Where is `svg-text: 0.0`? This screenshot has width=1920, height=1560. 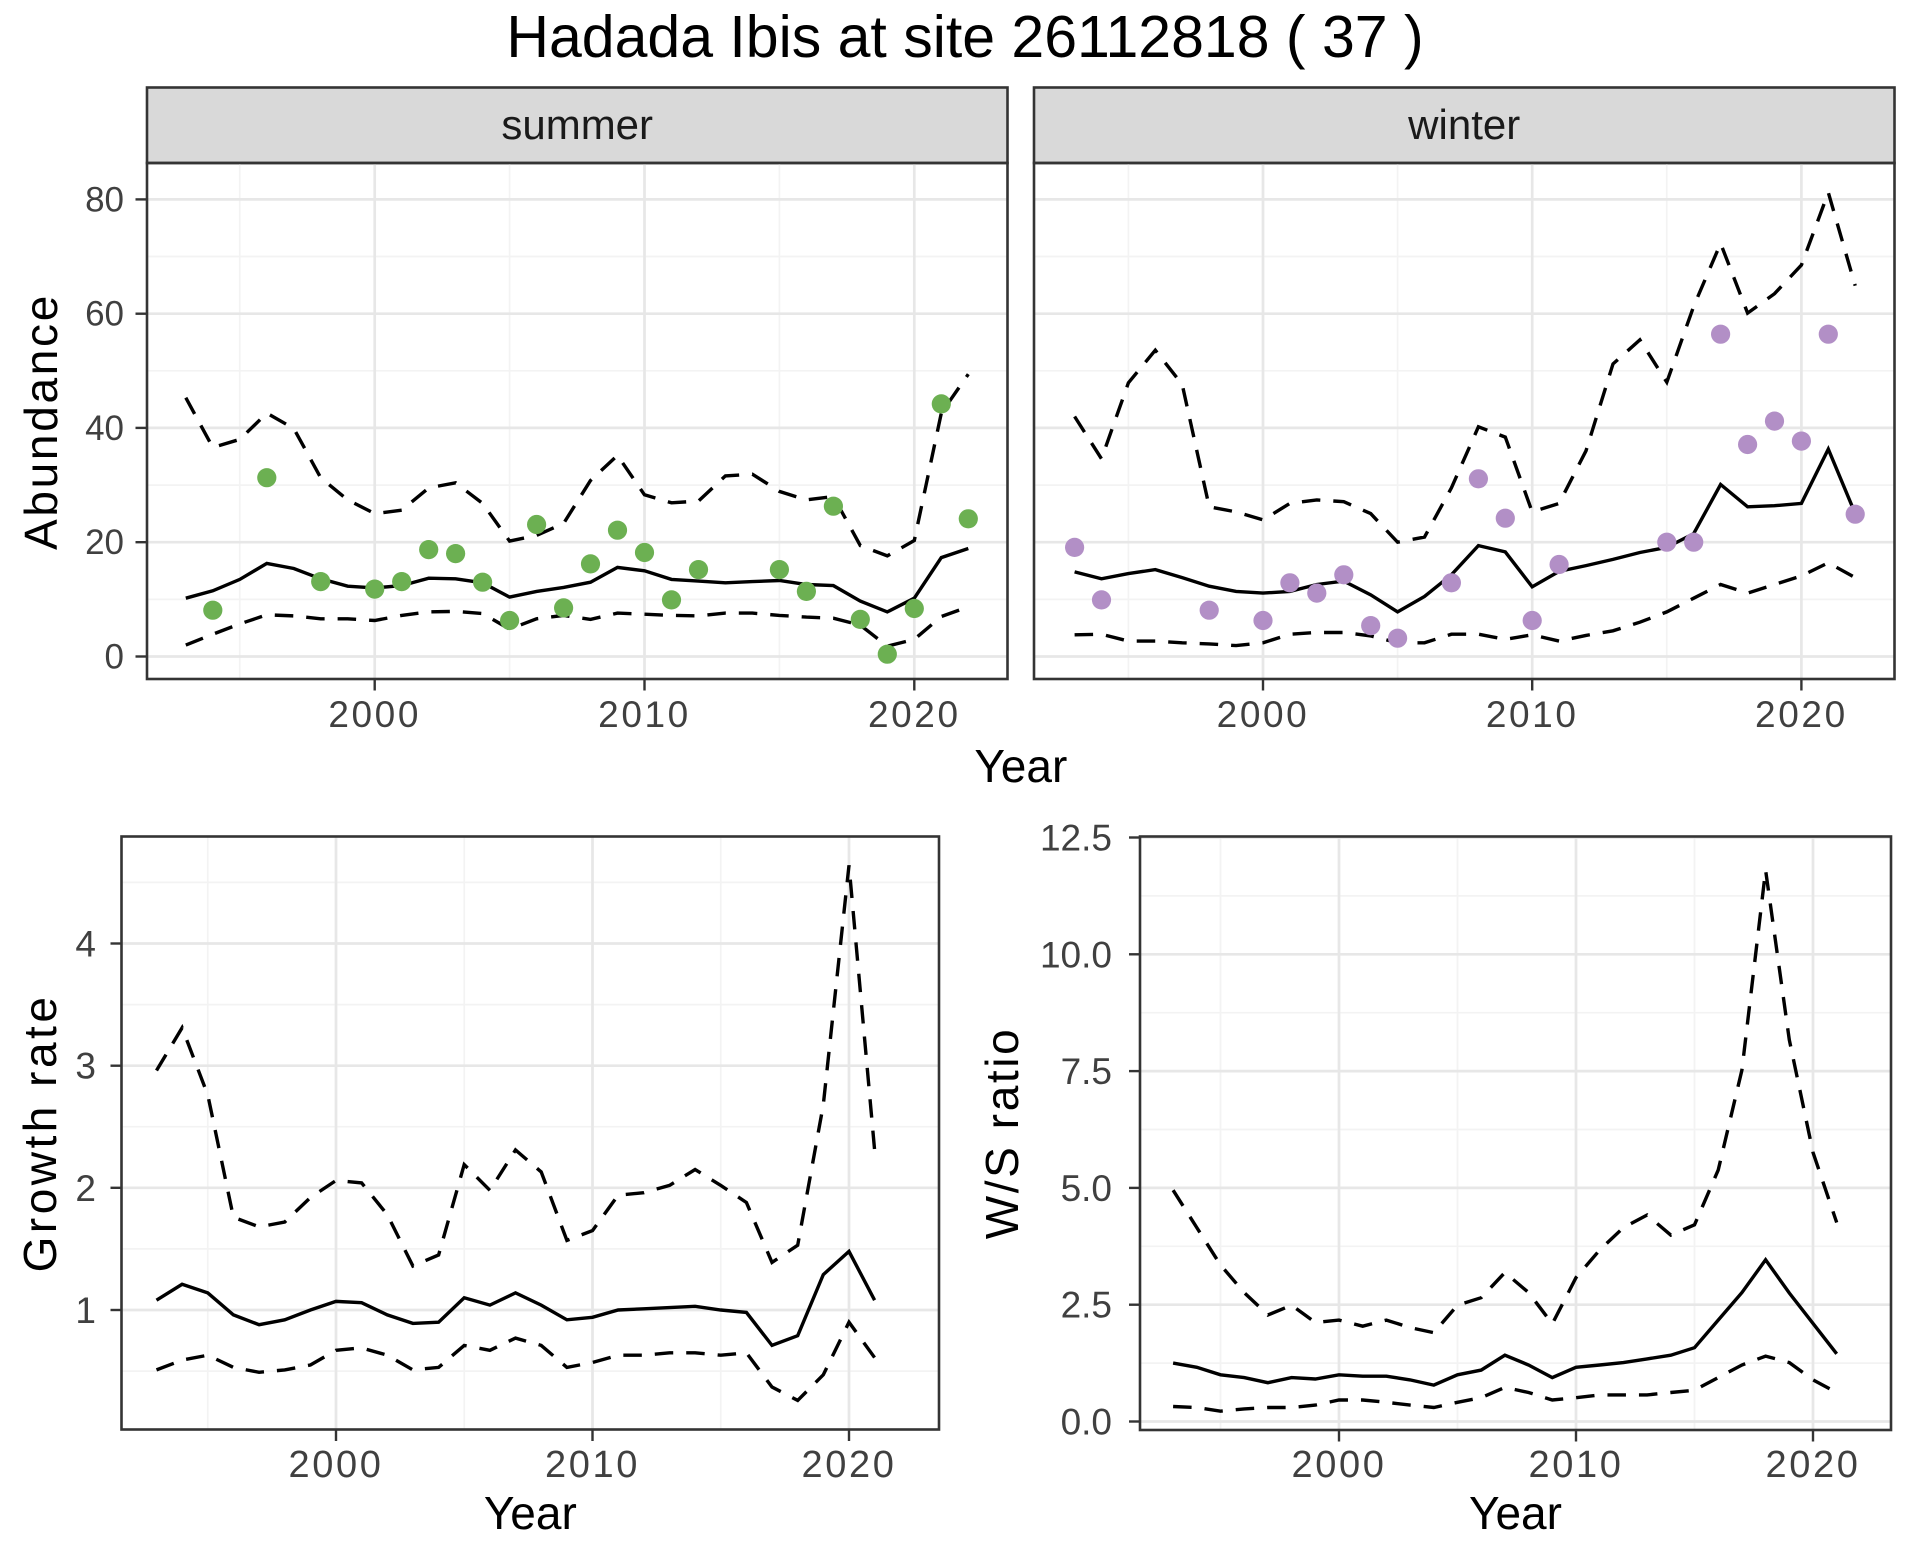
svg-text: 0.0 is located at coordinates (1086, 1422).